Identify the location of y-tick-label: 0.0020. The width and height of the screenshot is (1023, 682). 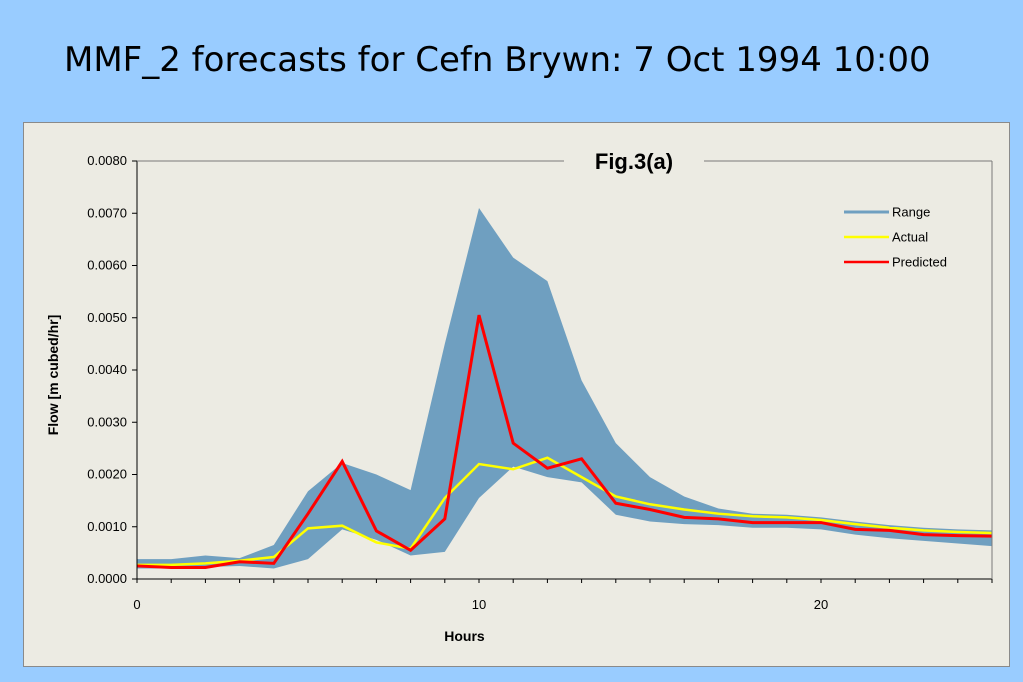
(107, 474).